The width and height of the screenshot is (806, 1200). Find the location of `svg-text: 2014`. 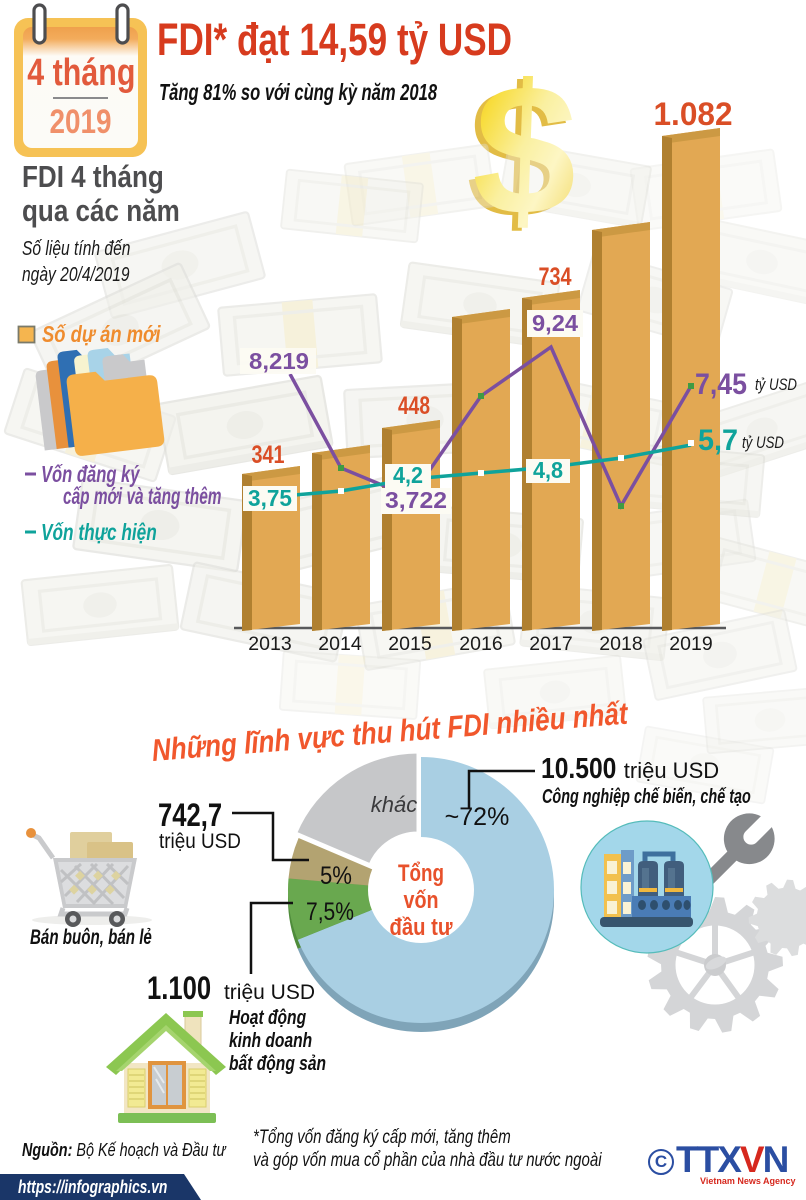

svg-text: 2014 is located at coordinates (340, 644).